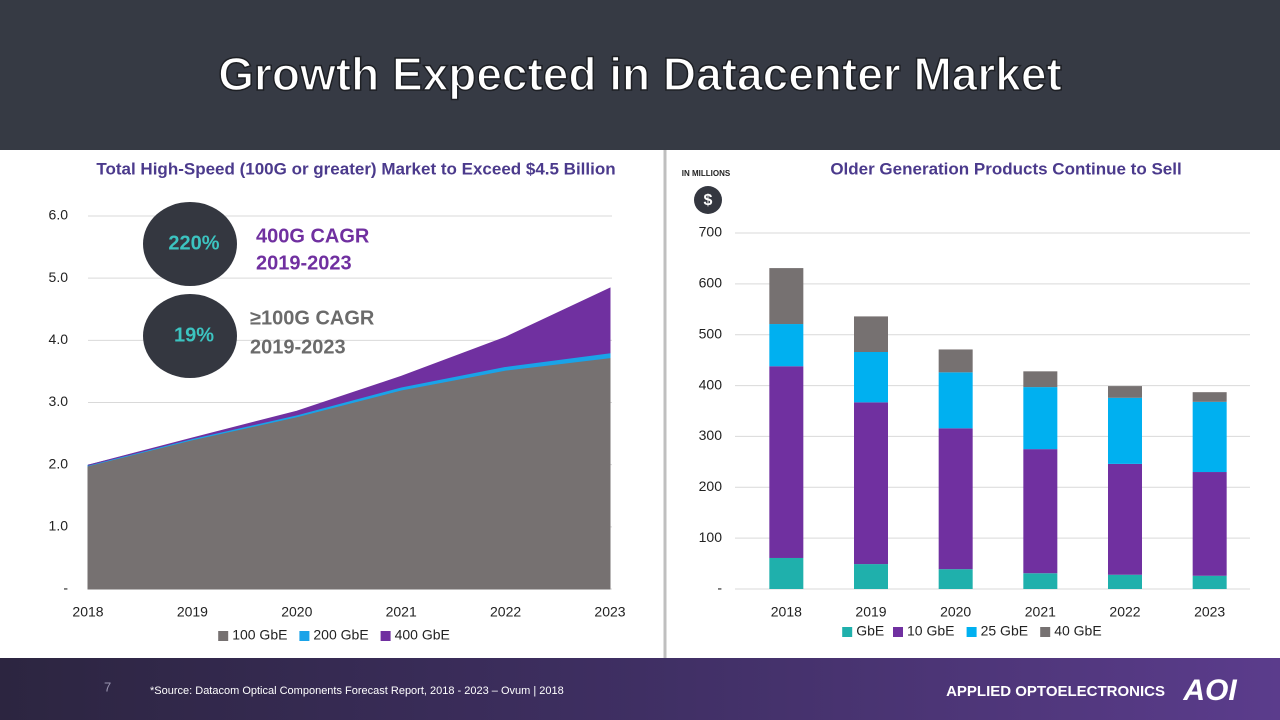 The width and height of the screenshot is (1280, 720). Describe the element at coordinates (640, 689) in the screenshot. I see `footer-bar` at that location.